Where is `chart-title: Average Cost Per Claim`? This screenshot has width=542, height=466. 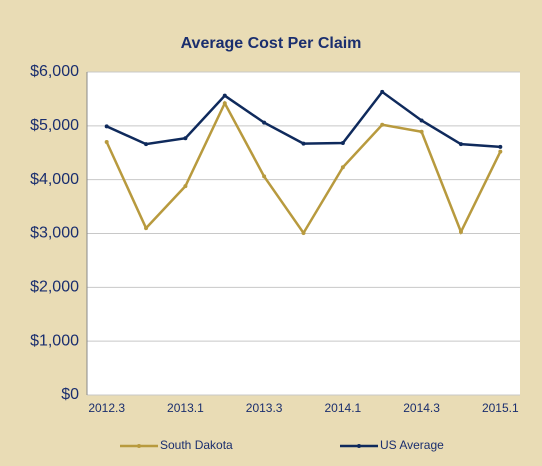
chart-title: Average Cost Per Claim is located at coordinates (271, 43).